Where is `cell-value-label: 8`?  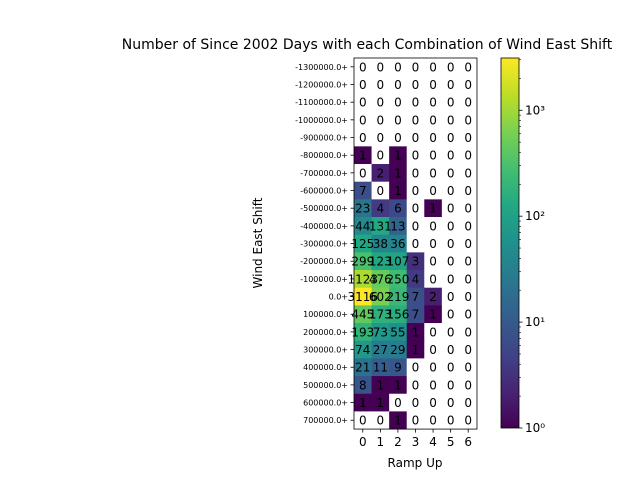
cell-value-label: 8 is located at coordinates (363, 385).